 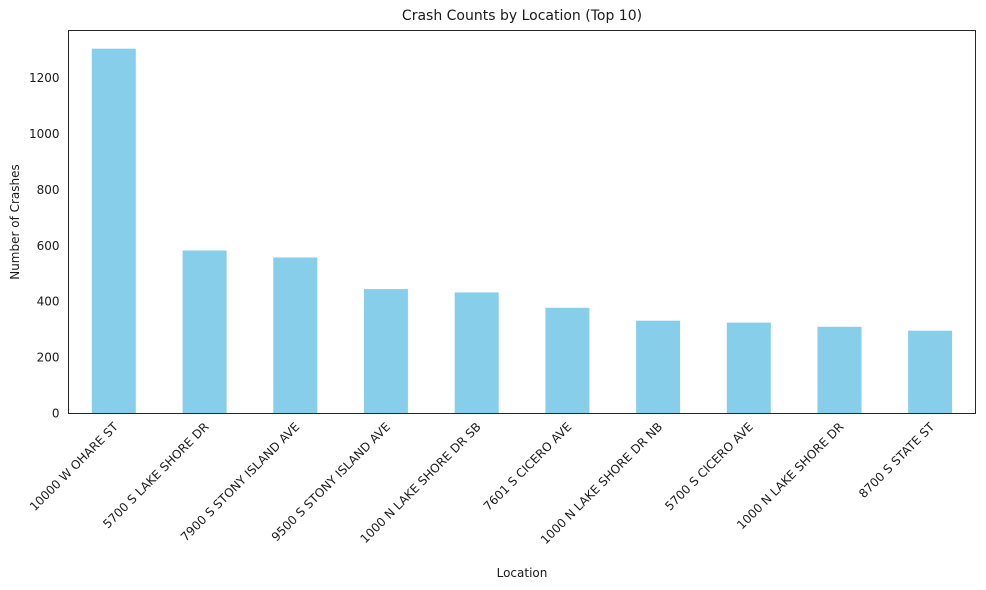 What do you see at coordinates (528, 467) in the screenshot?
I see `x-tick-label: 7601 S CICERO AVE` at bounding box center [528, 467].